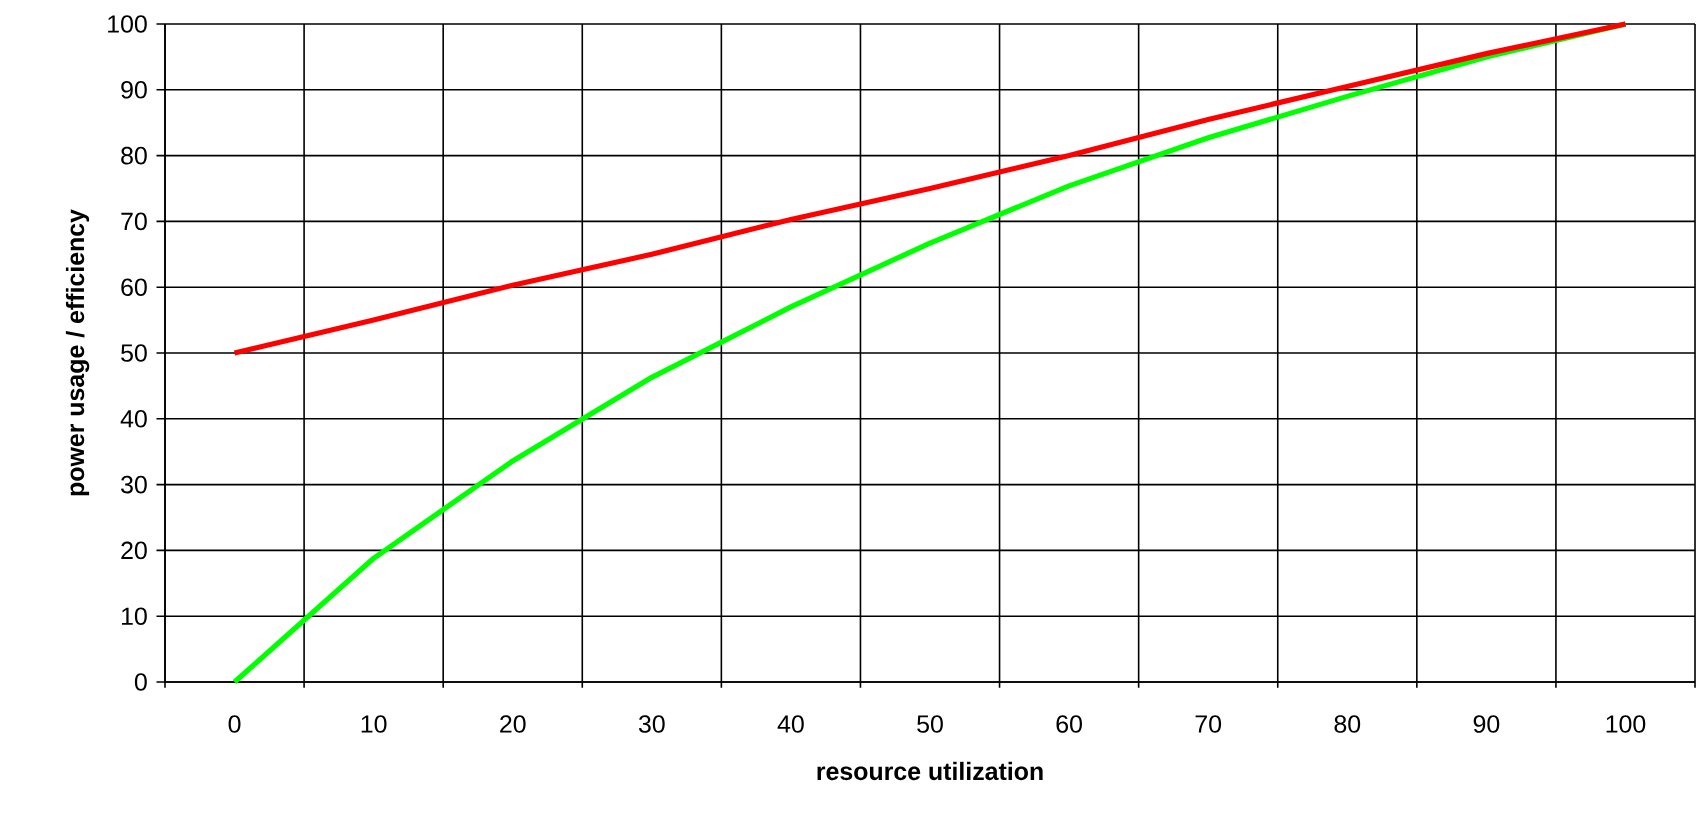  What do you see at coordinates (134, 287) in the screenshot?
I see `y-tick-label: 60` at bounding box center [134, 287].